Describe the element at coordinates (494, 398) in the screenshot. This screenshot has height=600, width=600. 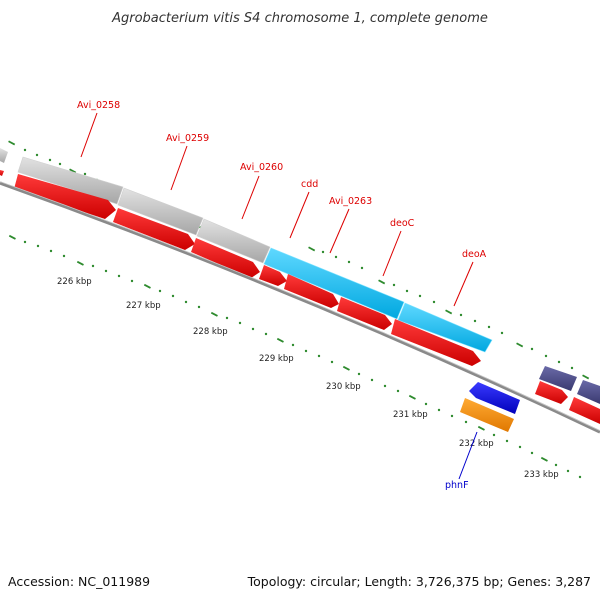
I see `gene-bar-blue` at that location.